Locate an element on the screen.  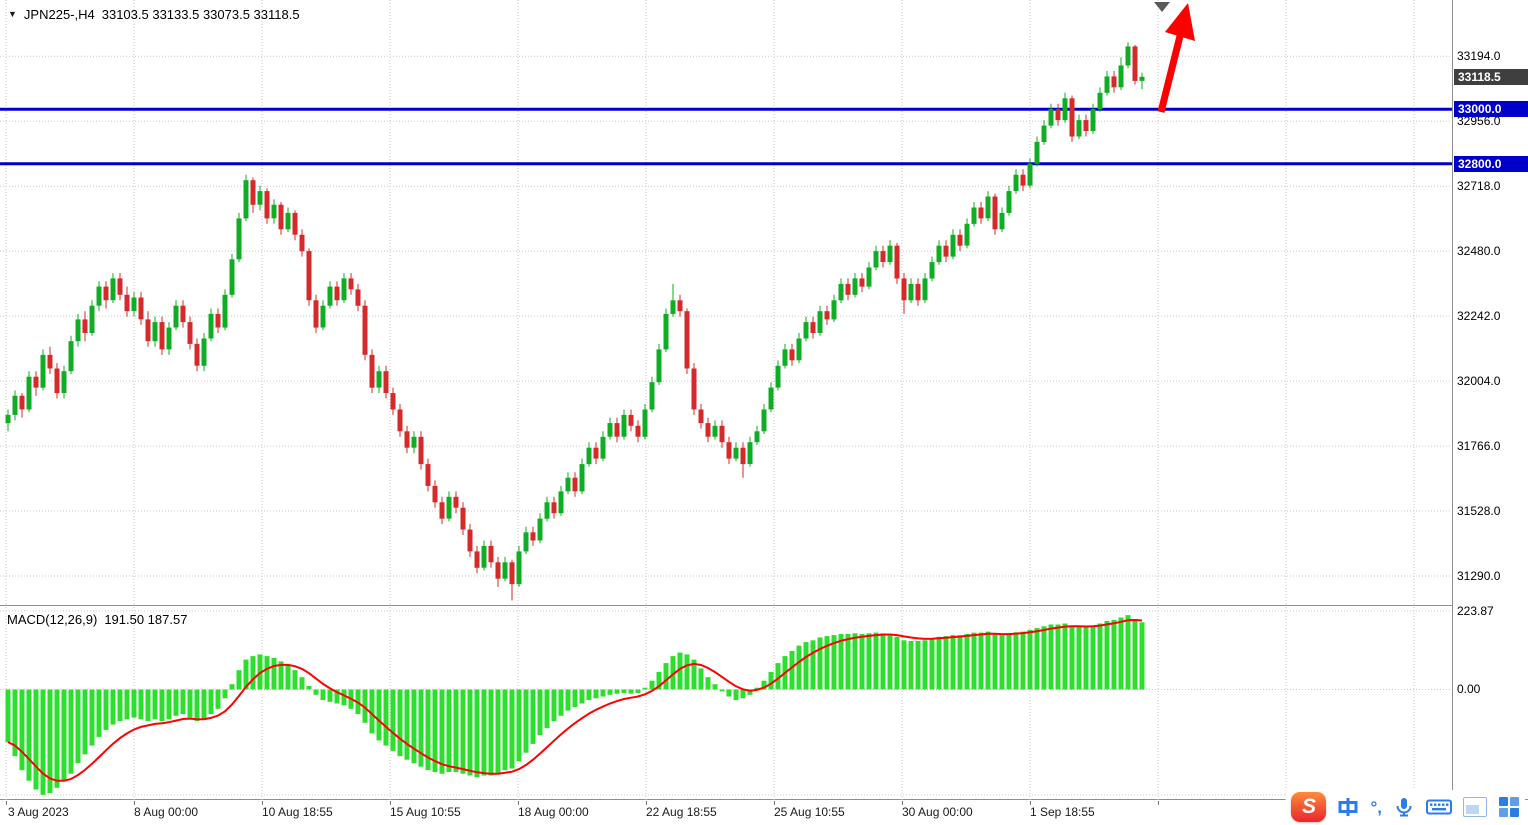
current-price-label: 33118.5 is located at coordinates (1491, 77).